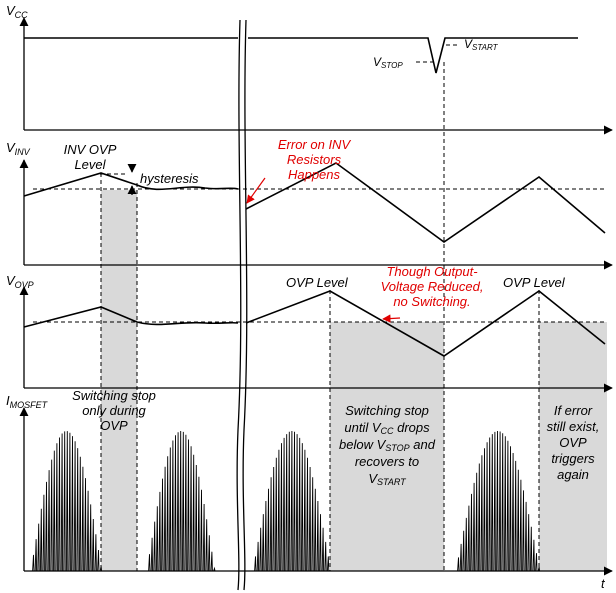 This screenshot has height=593, width=616. Describe the element at coordinates (301, 55) in the screenshot. I see `vcc-waveform` at that location.